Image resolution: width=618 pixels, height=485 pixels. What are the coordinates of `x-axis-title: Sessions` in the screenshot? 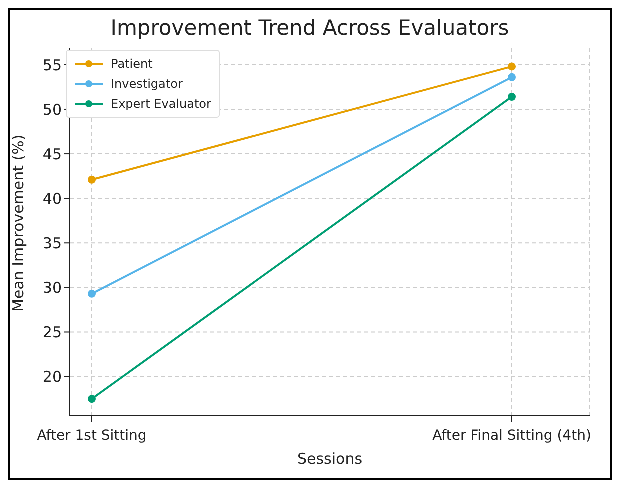 It's located at (330, 459).